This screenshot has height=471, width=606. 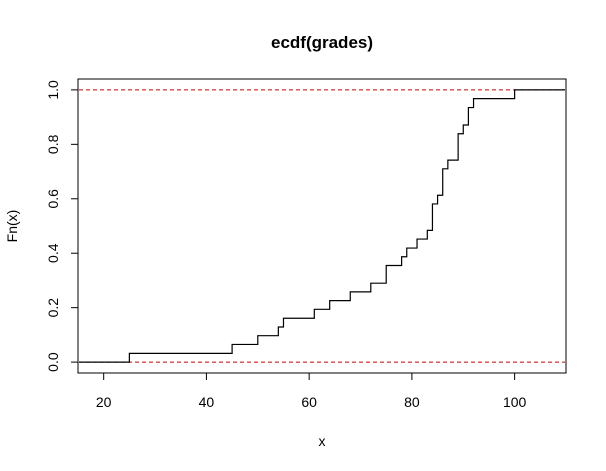 I want to click on x-tick-label: 80, so click(x=412, y=402).